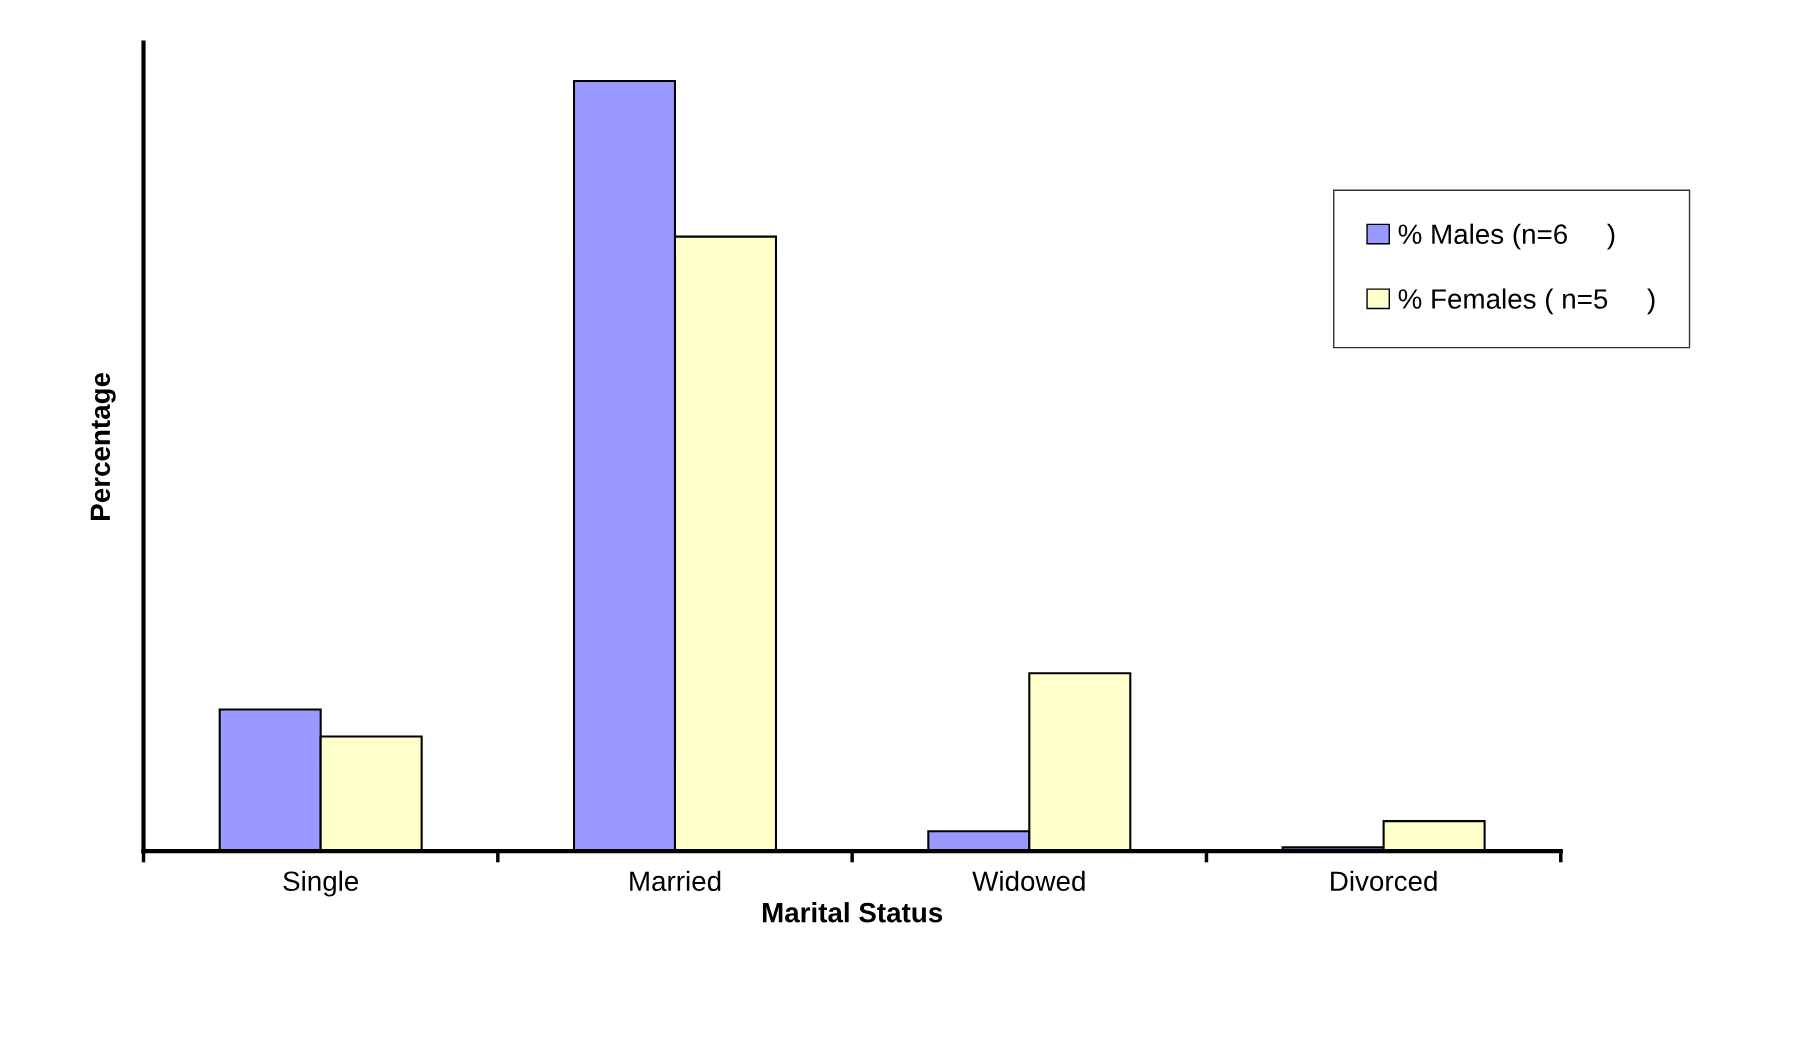 Image resolution: width=1794 pixels, height=1064 pixels. What do you see at coordinates (675, 881) in the screenshot?
I see `x-tick-label: Married` at bounding box center [675, 881].